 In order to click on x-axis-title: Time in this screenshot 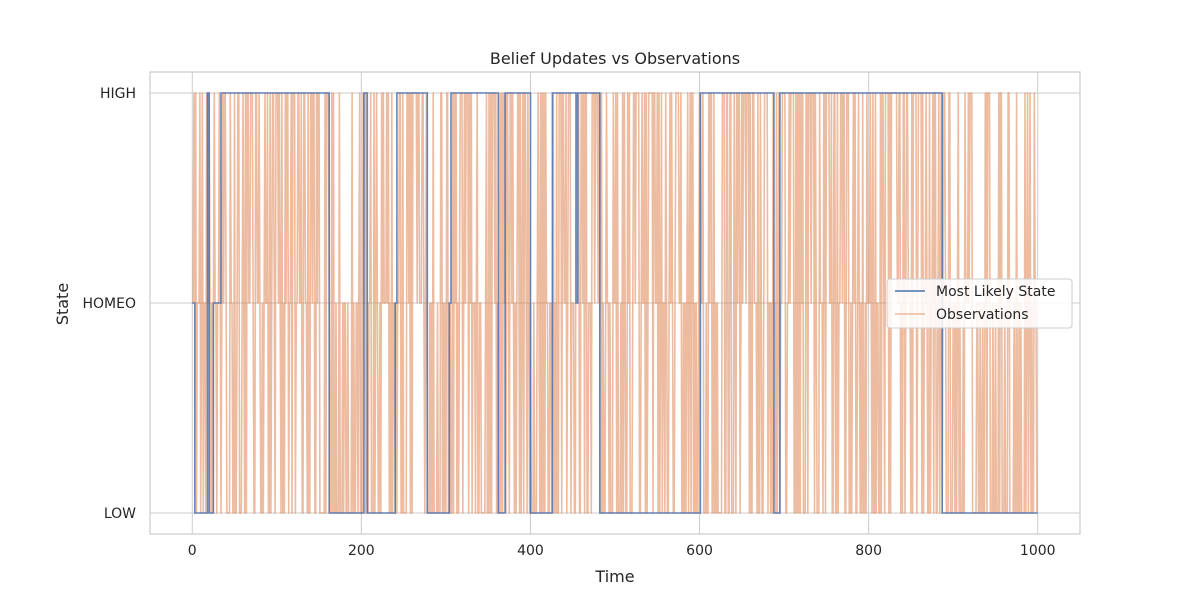, I will do `click(614, 576)`.